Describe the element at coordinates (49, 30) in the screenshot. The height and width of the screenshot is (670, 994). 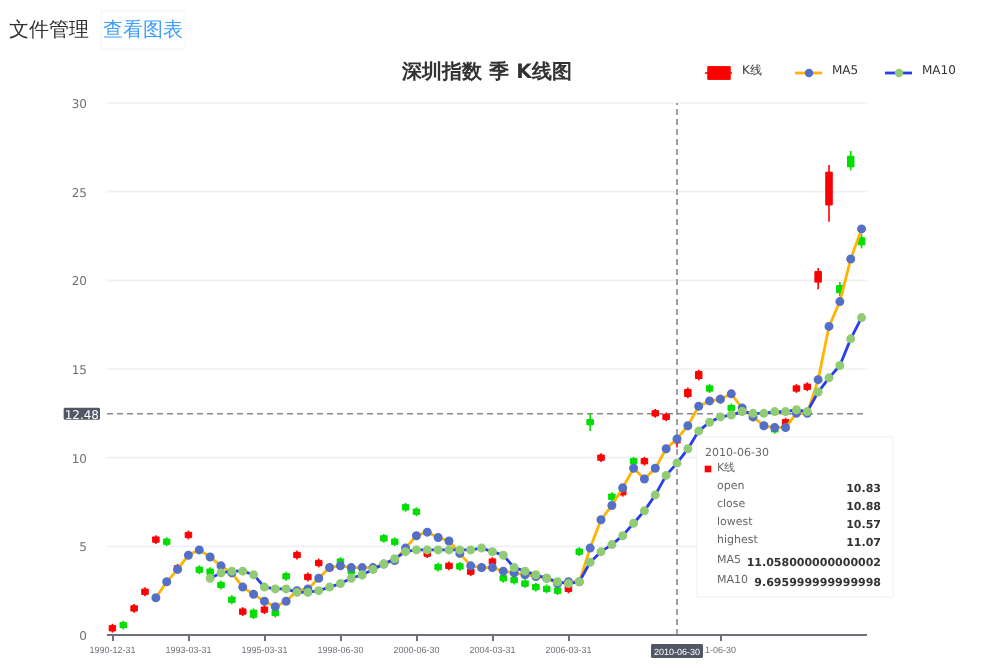
I see `text: 文件管理` at that location.